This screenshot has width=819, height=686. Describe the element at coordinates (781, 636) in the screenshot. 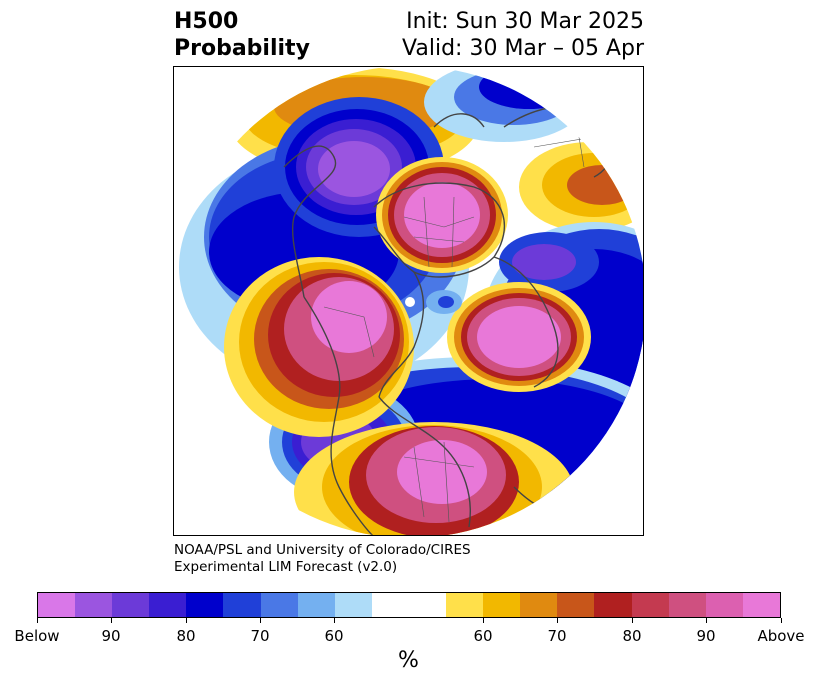

I see `colorbar-tick-label: Above` at that location.